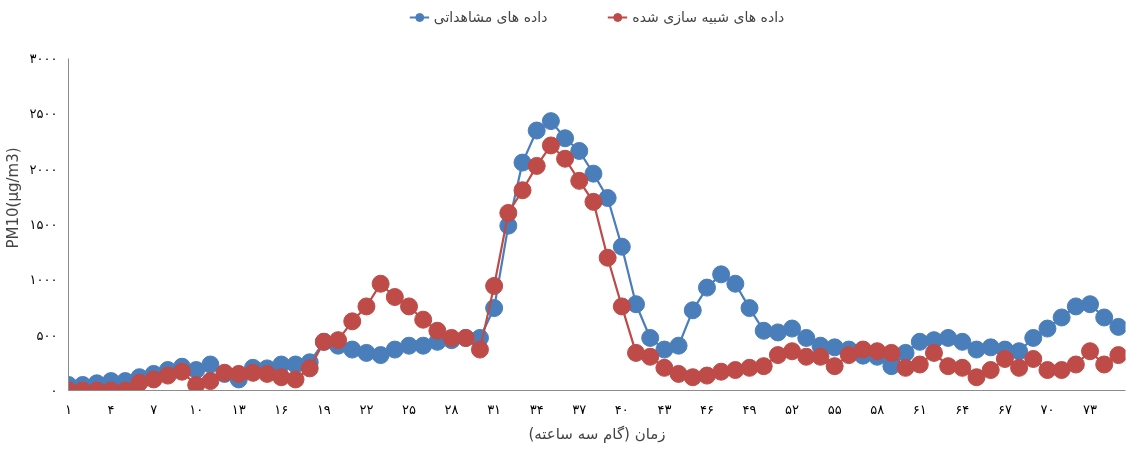  I want to click on x-tick-label: ۳۷, so click(579, 409).